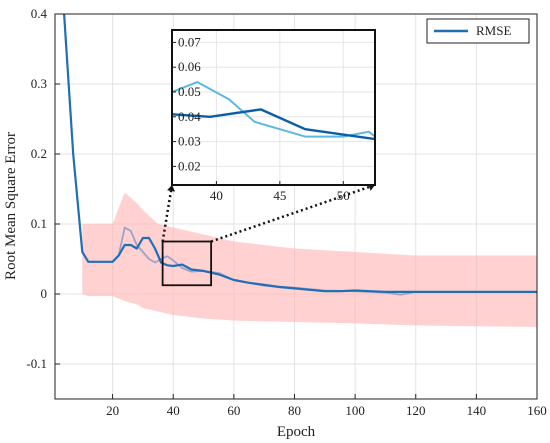 This screenshot has height=443, width=550. I want to click on inset-x-tick-label: 45, so click(279, 195).